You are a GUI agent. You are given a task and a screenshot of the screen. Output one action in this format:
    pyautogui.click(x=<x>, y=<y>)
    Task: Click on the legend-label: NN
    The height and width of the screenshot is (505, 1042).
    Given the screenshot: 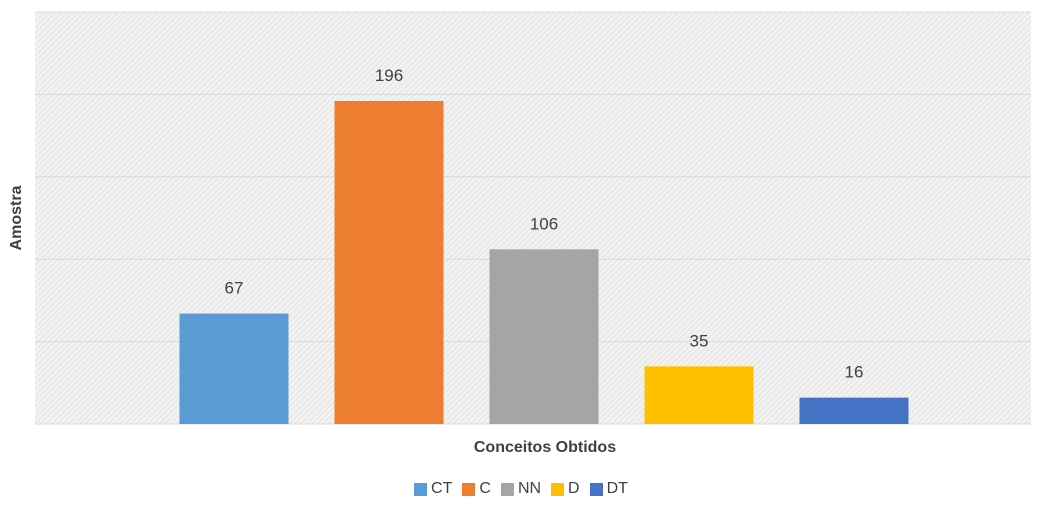 What is the action you would take?
    pyautogui.click(x=529, y=488)
    